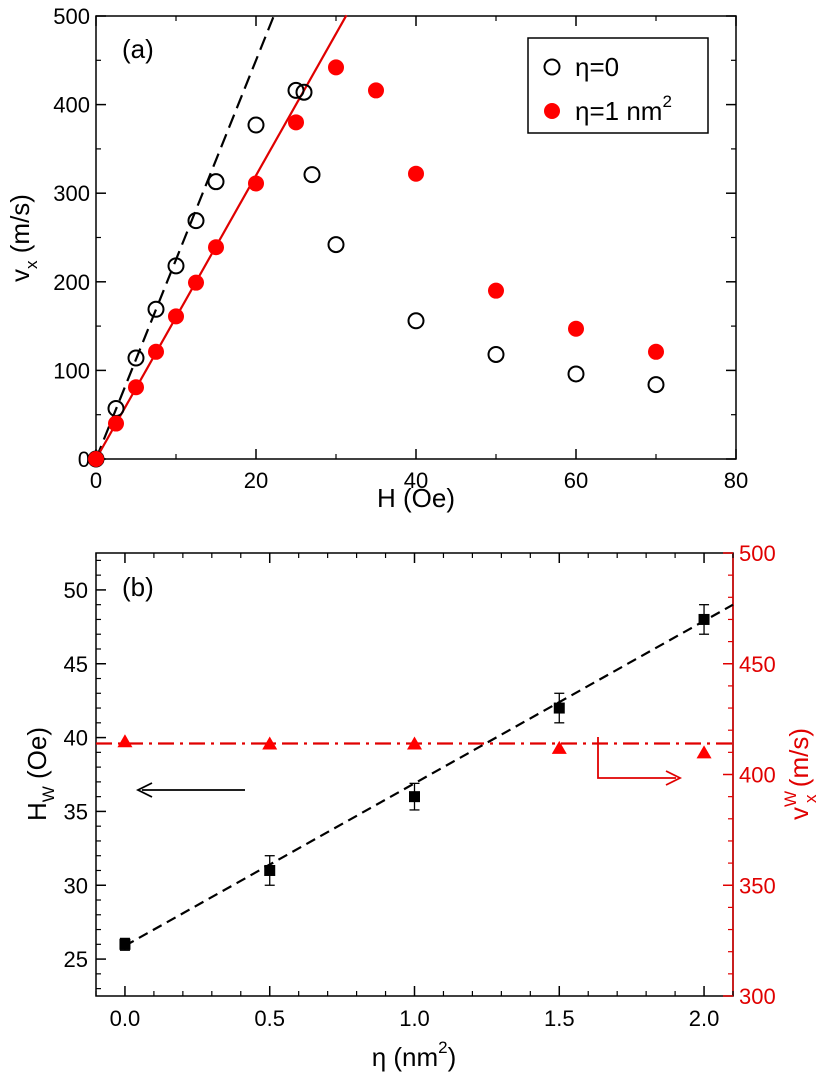  Describe the element at coordinates (20, 227) in the screenshot. I see `panel-a-ylabel-unit: (m/s)` at that location.